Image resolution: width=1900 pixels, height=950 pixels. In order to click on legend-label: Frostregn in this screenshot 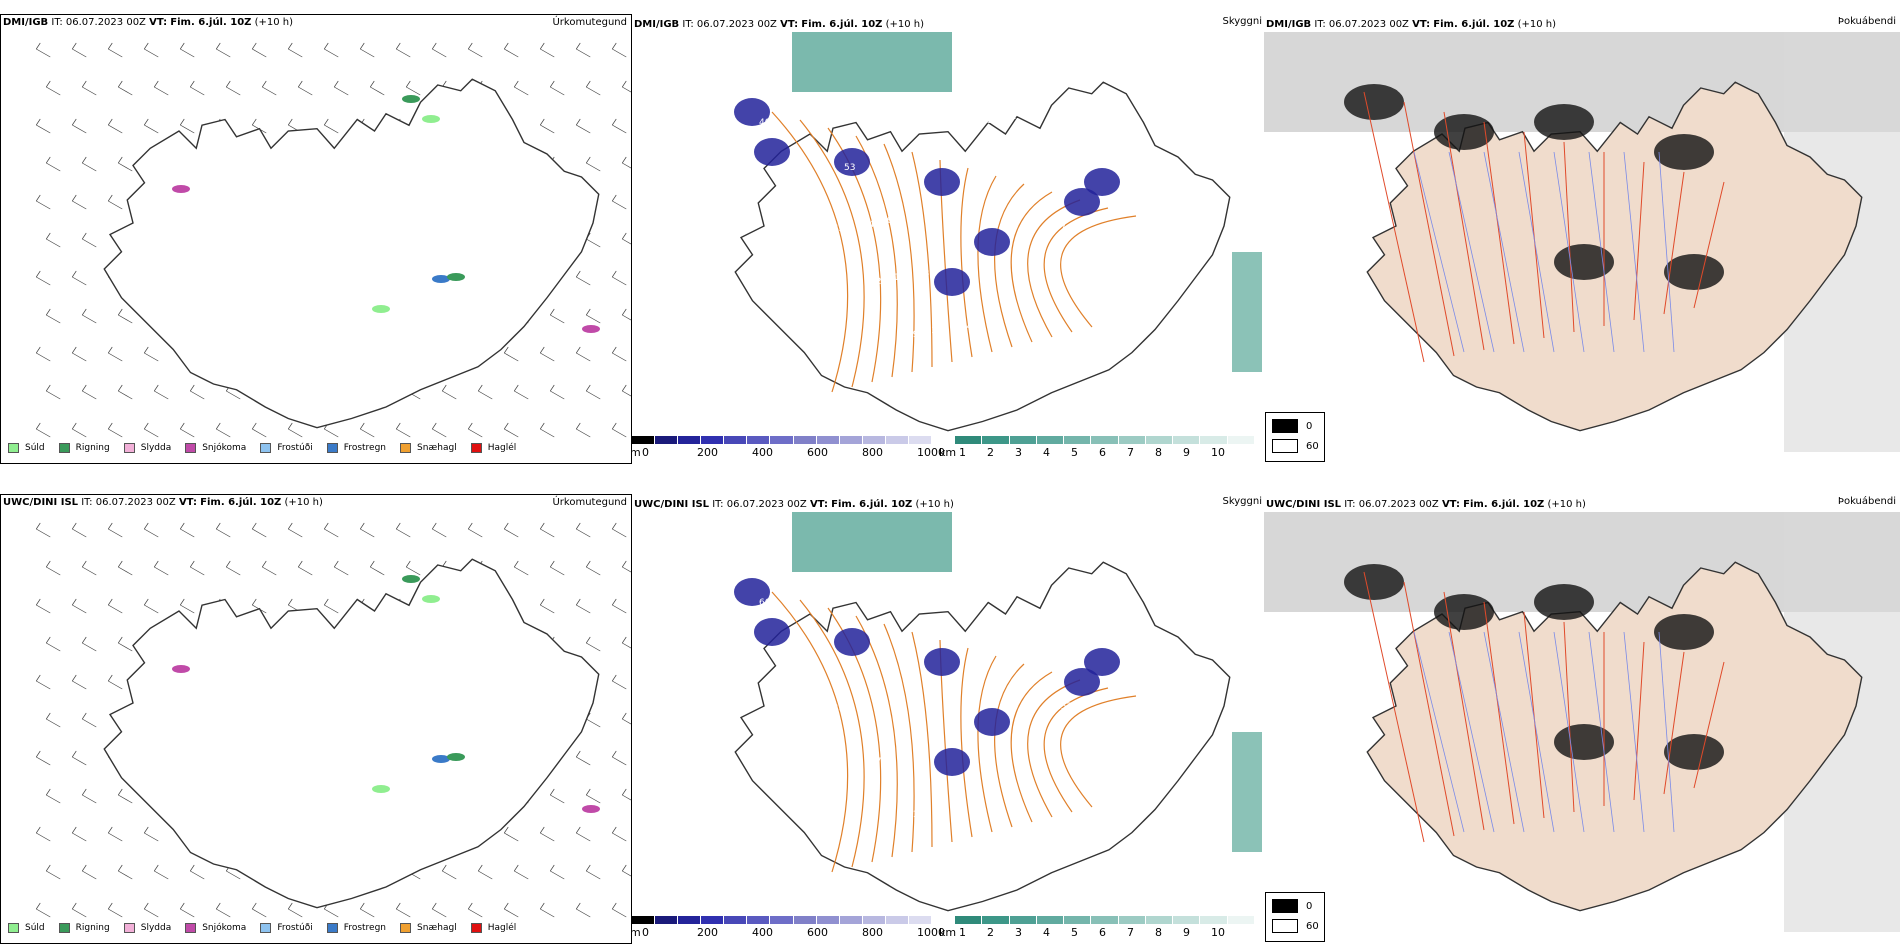, I will do `click(365, 928)`.